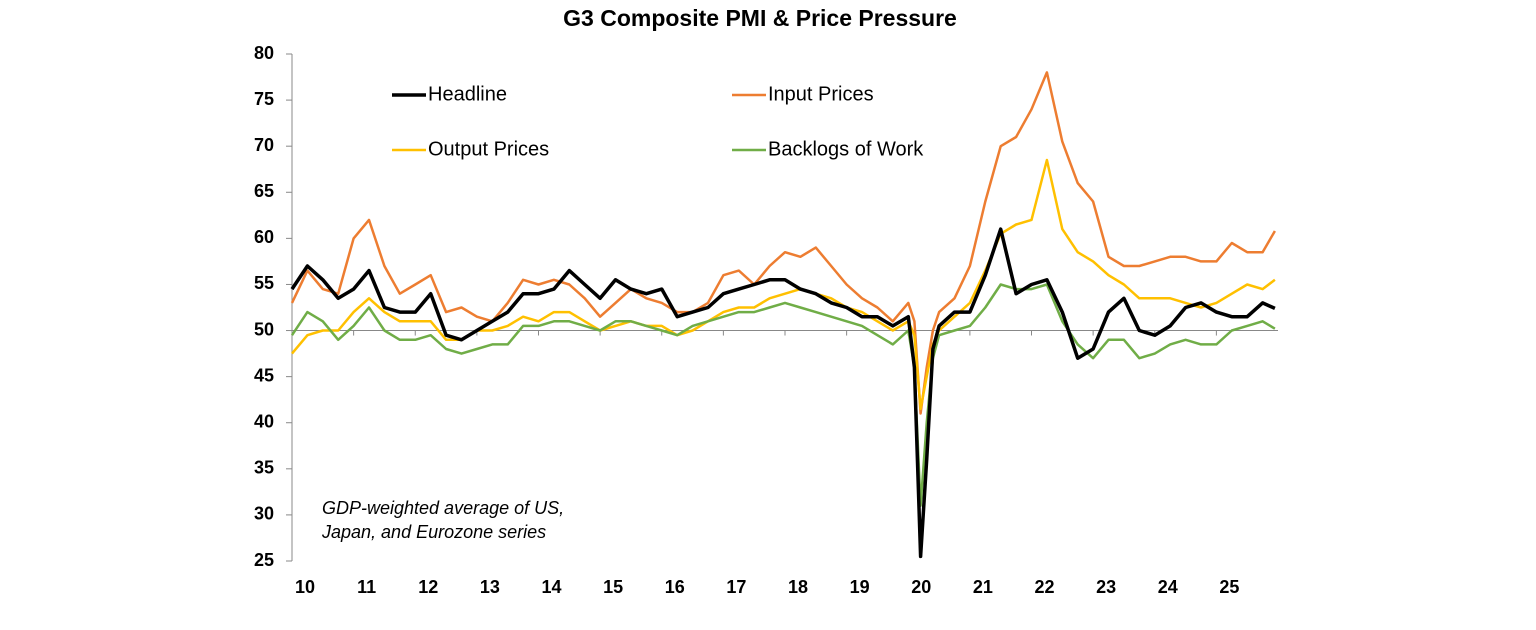 The height and width of the screenshot is (630, 1536). I want to click on annotation: Japan, and Eurozone series, so click(433, 532).